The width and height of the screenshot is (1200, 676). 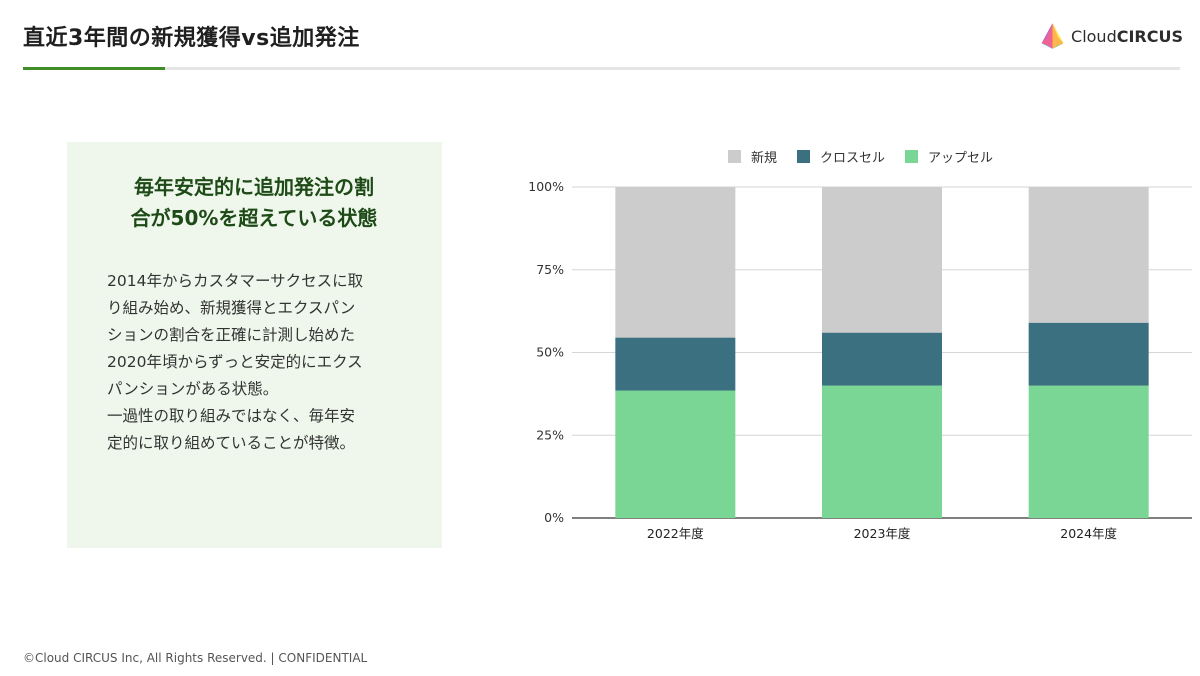 I want to click on x-tick-label: 2024年度, so click(x=1088, y=533).